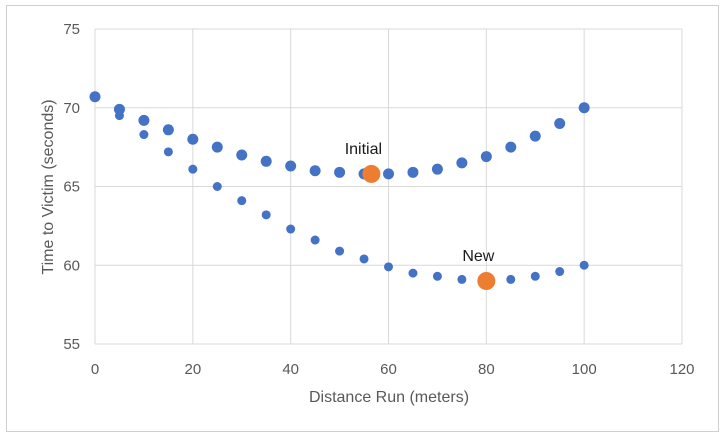 The width and height of the screenshot is (728, 440). I want to click on x-tick-label: 60, so click(388, 369).